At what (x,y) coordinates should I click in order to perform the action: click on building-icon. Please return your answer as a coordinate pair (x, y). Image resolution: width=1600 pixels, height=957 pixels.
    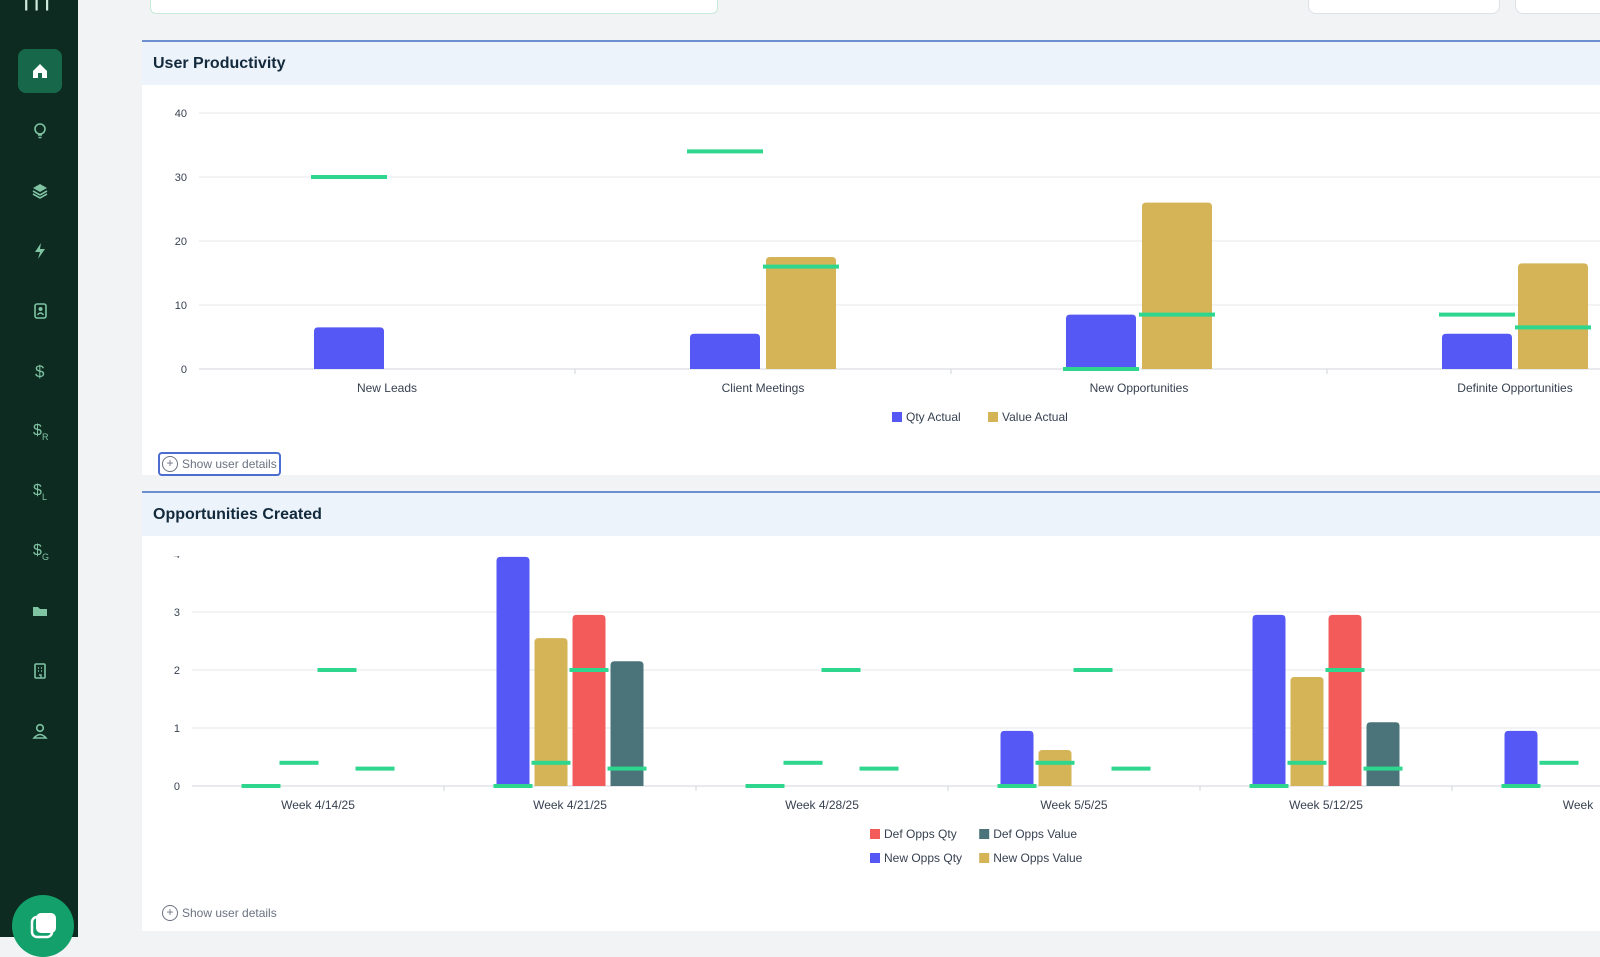
    Looking at the image, I should click on (40, 671).